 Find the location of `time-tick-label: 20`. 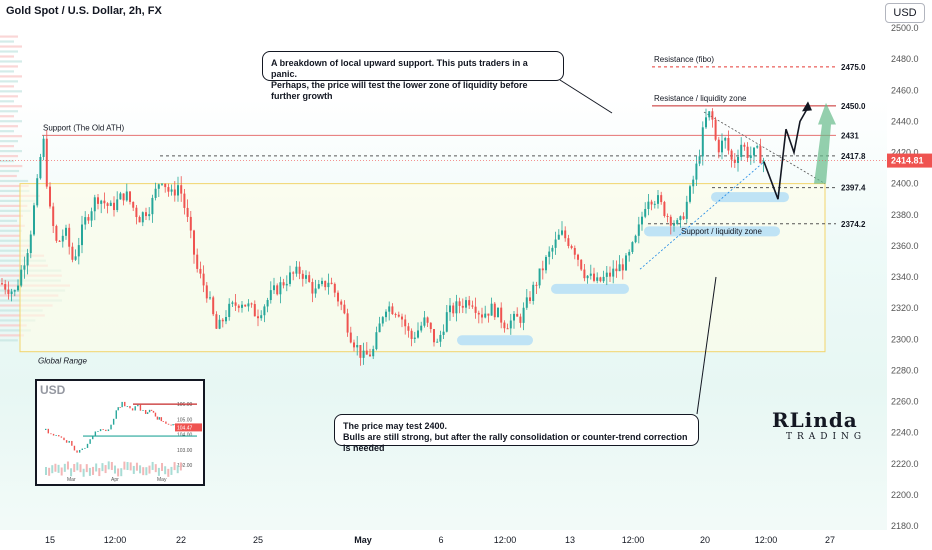

time-tick-label: 20 is located at coordinates (705, 540).